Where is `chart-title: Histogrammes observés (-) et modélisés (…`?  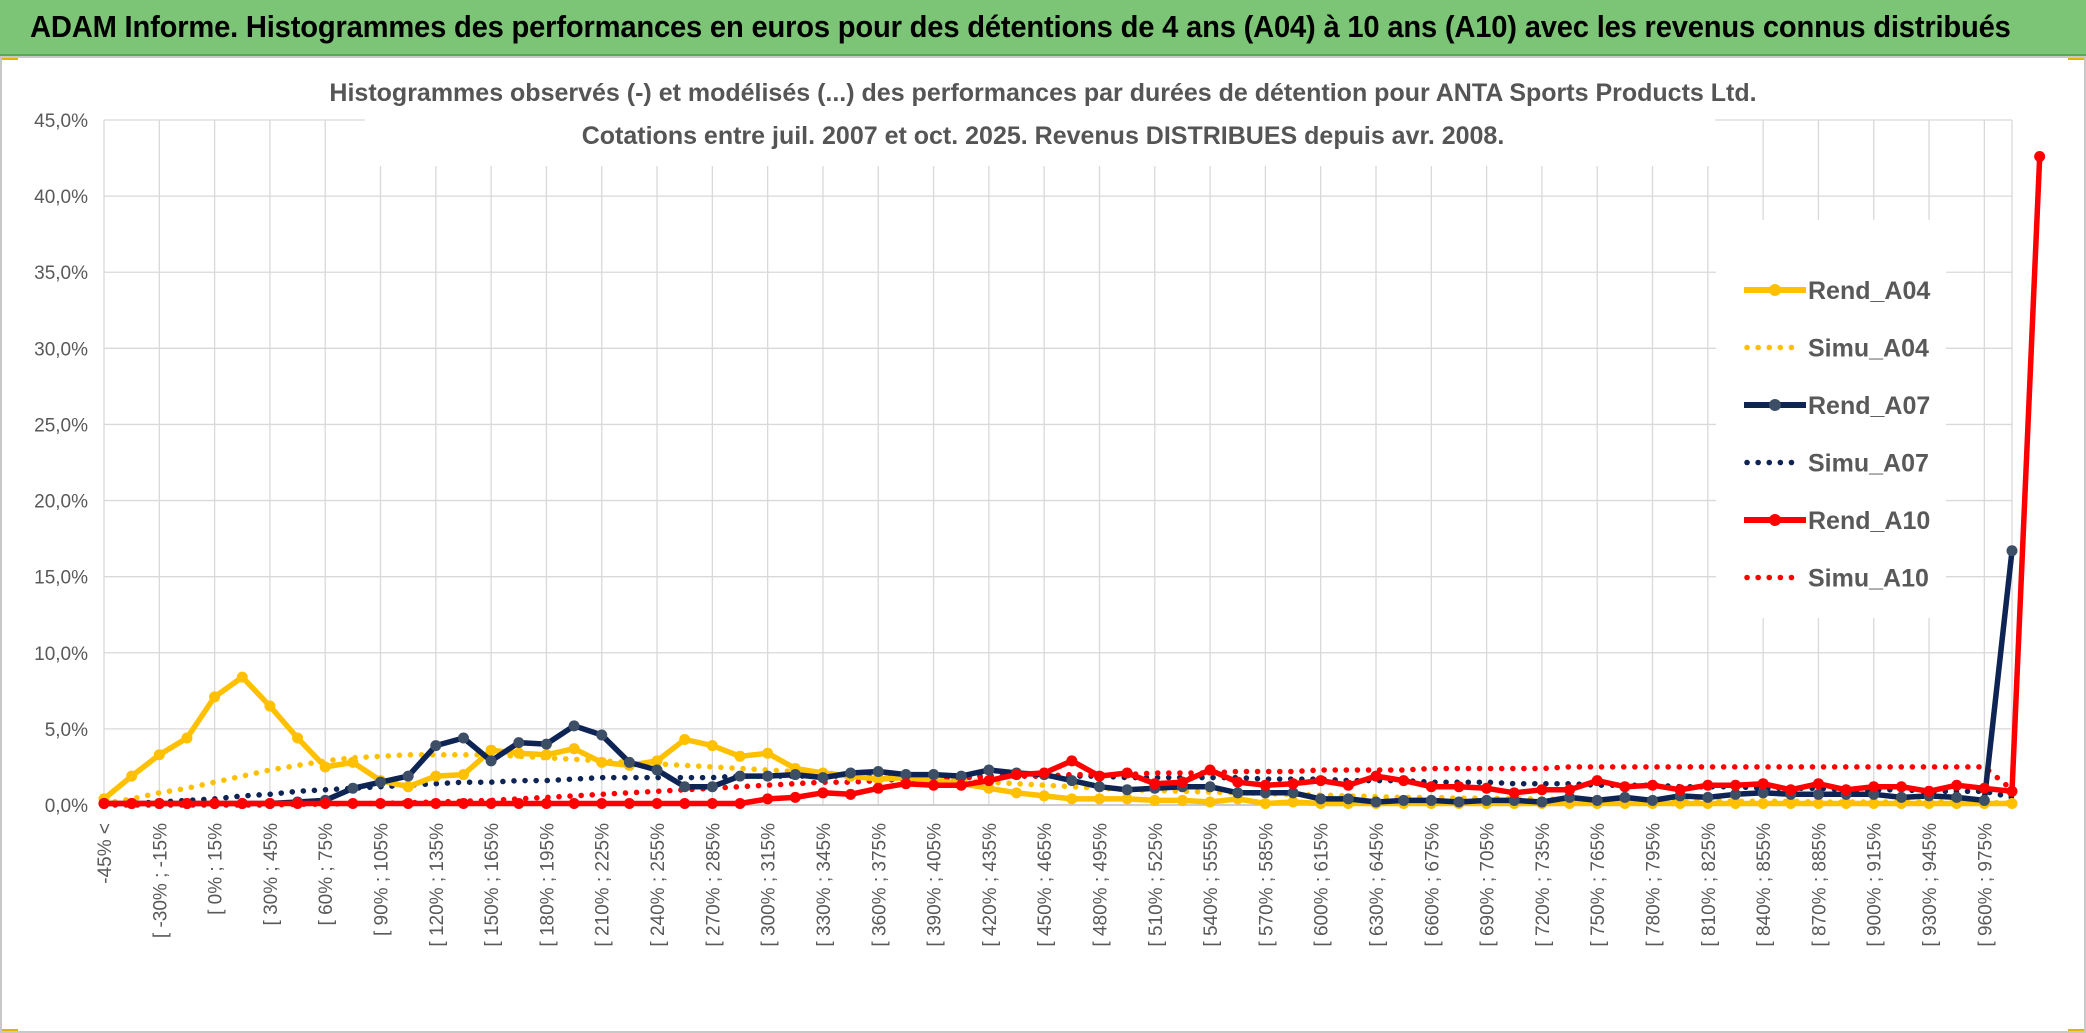
chart-title: Histogrammes observés (-) et modélisés (… is located at coordinates (1042, 93).